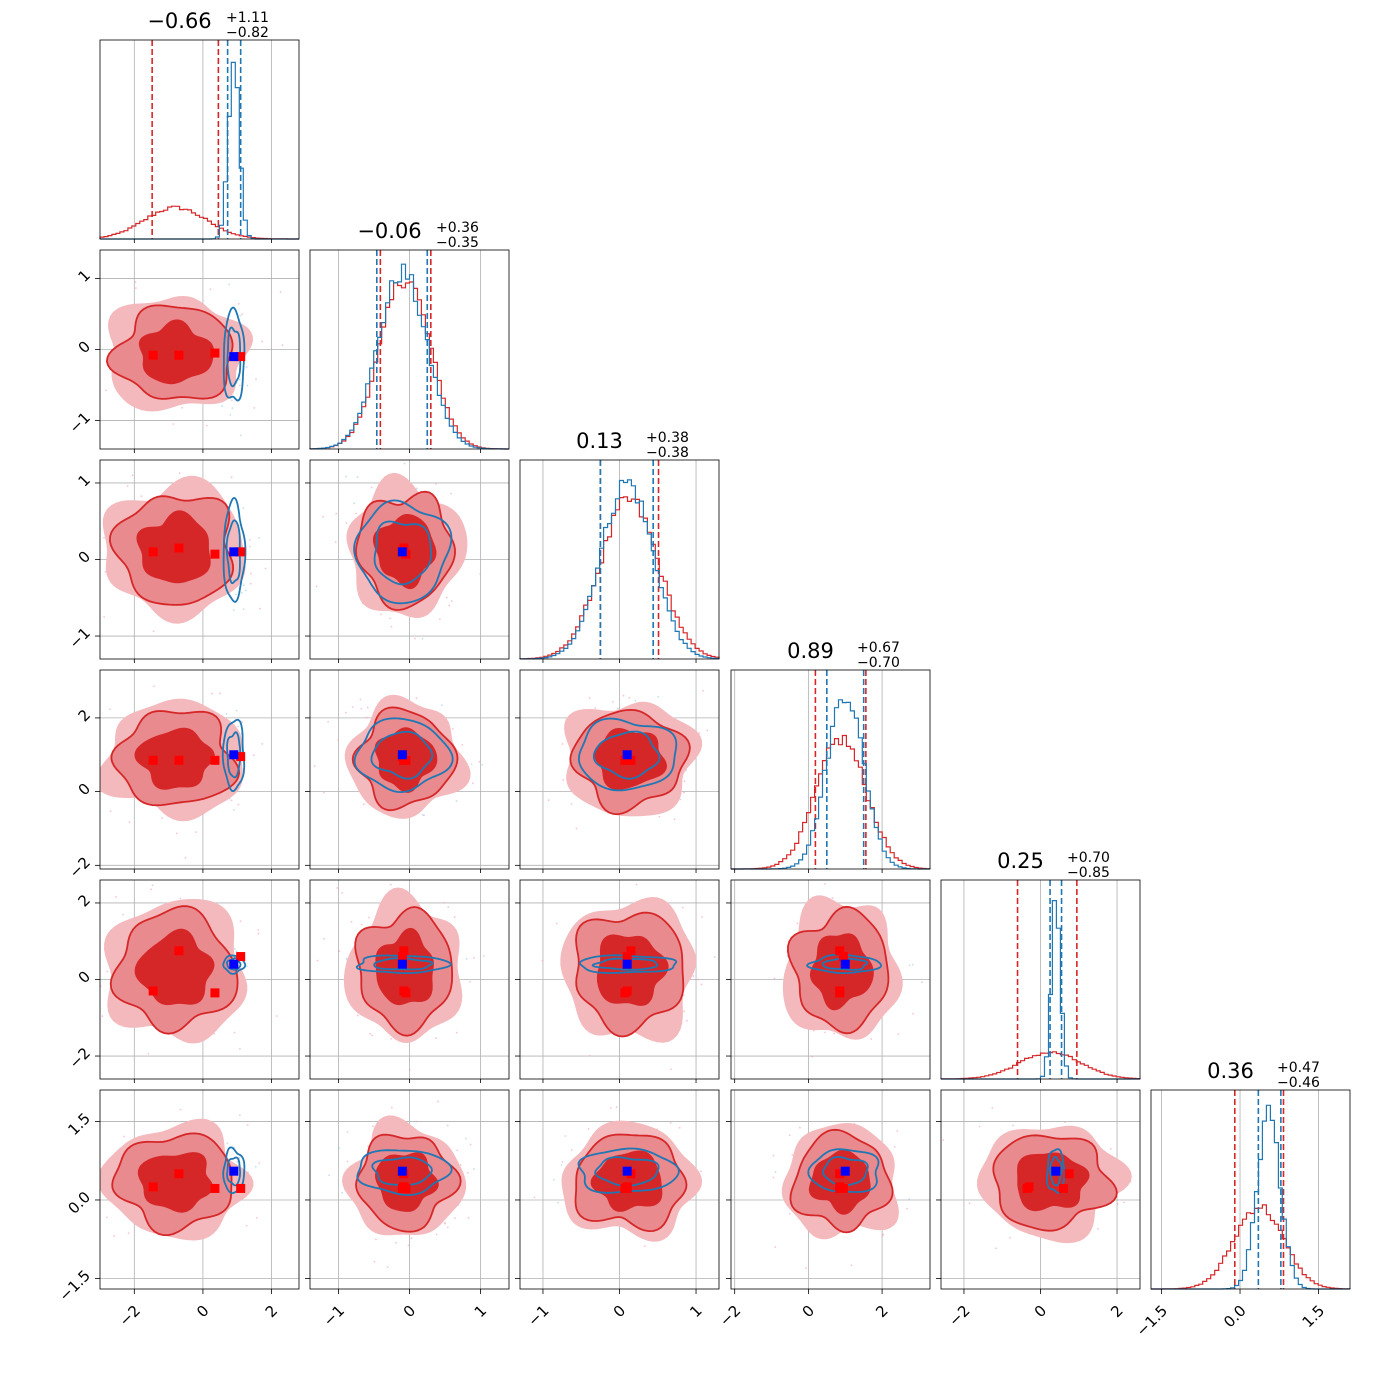  Describe the element at coordinates (84, 275) in the screenshot. I see `y-tick-label-row2: 1` at that location.